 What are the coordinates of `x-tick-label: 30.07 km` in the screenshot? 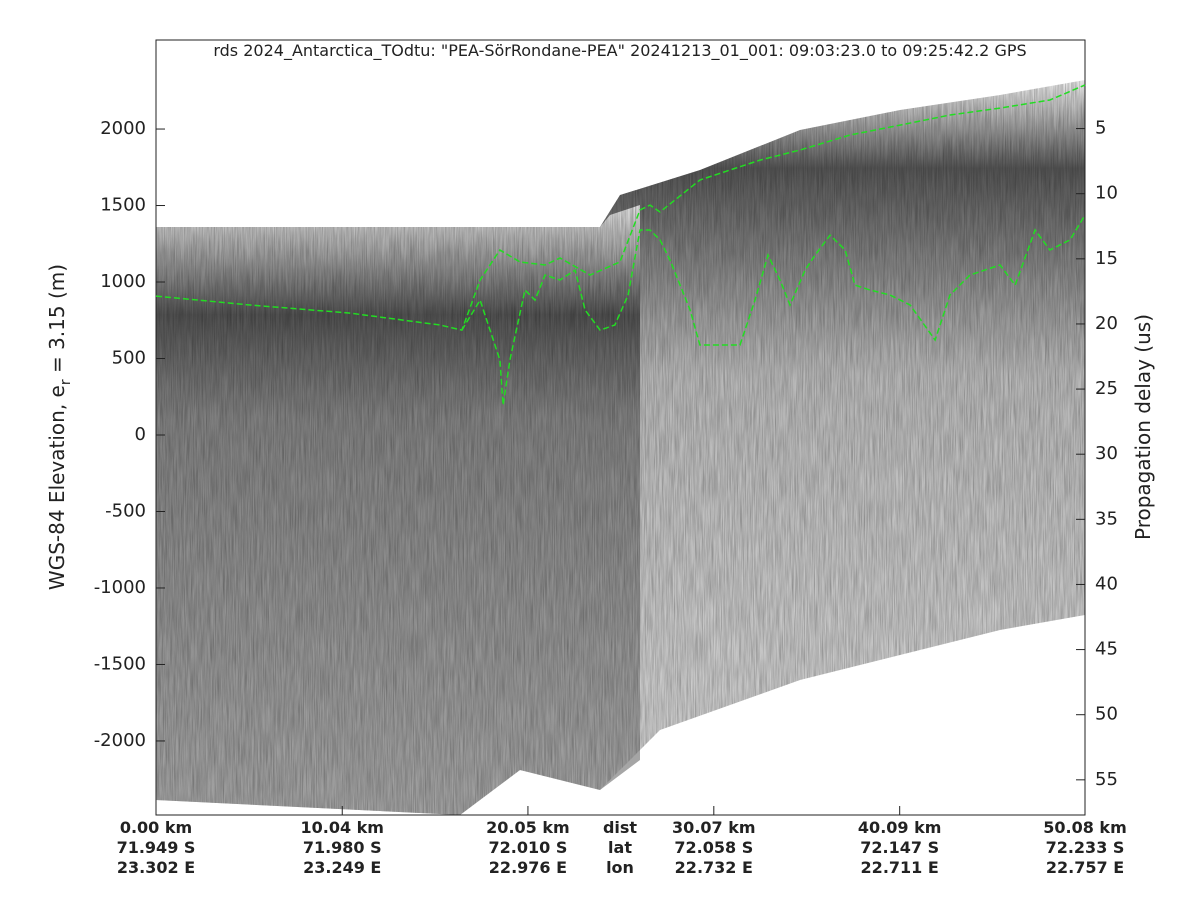 It's located at (714, 827).